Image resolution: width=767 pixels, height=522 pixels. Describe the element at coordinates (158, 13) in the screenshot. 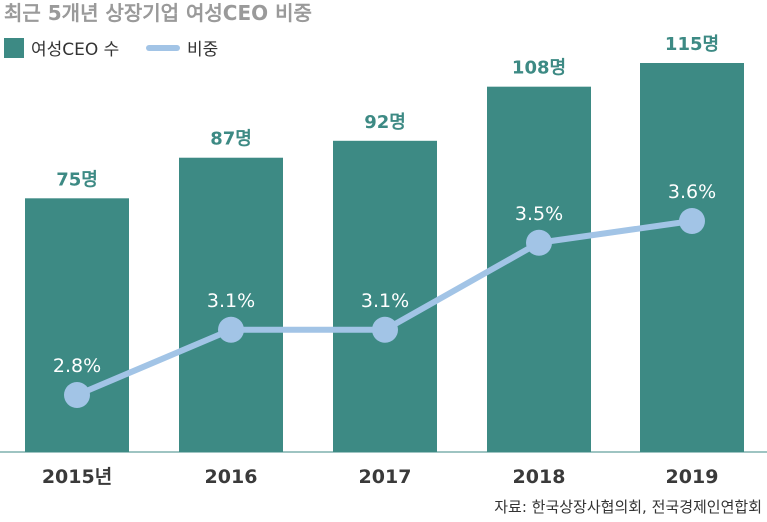

I see `chart-title: 최근 5개년 상장기업 여성CEO 비중` at that location.